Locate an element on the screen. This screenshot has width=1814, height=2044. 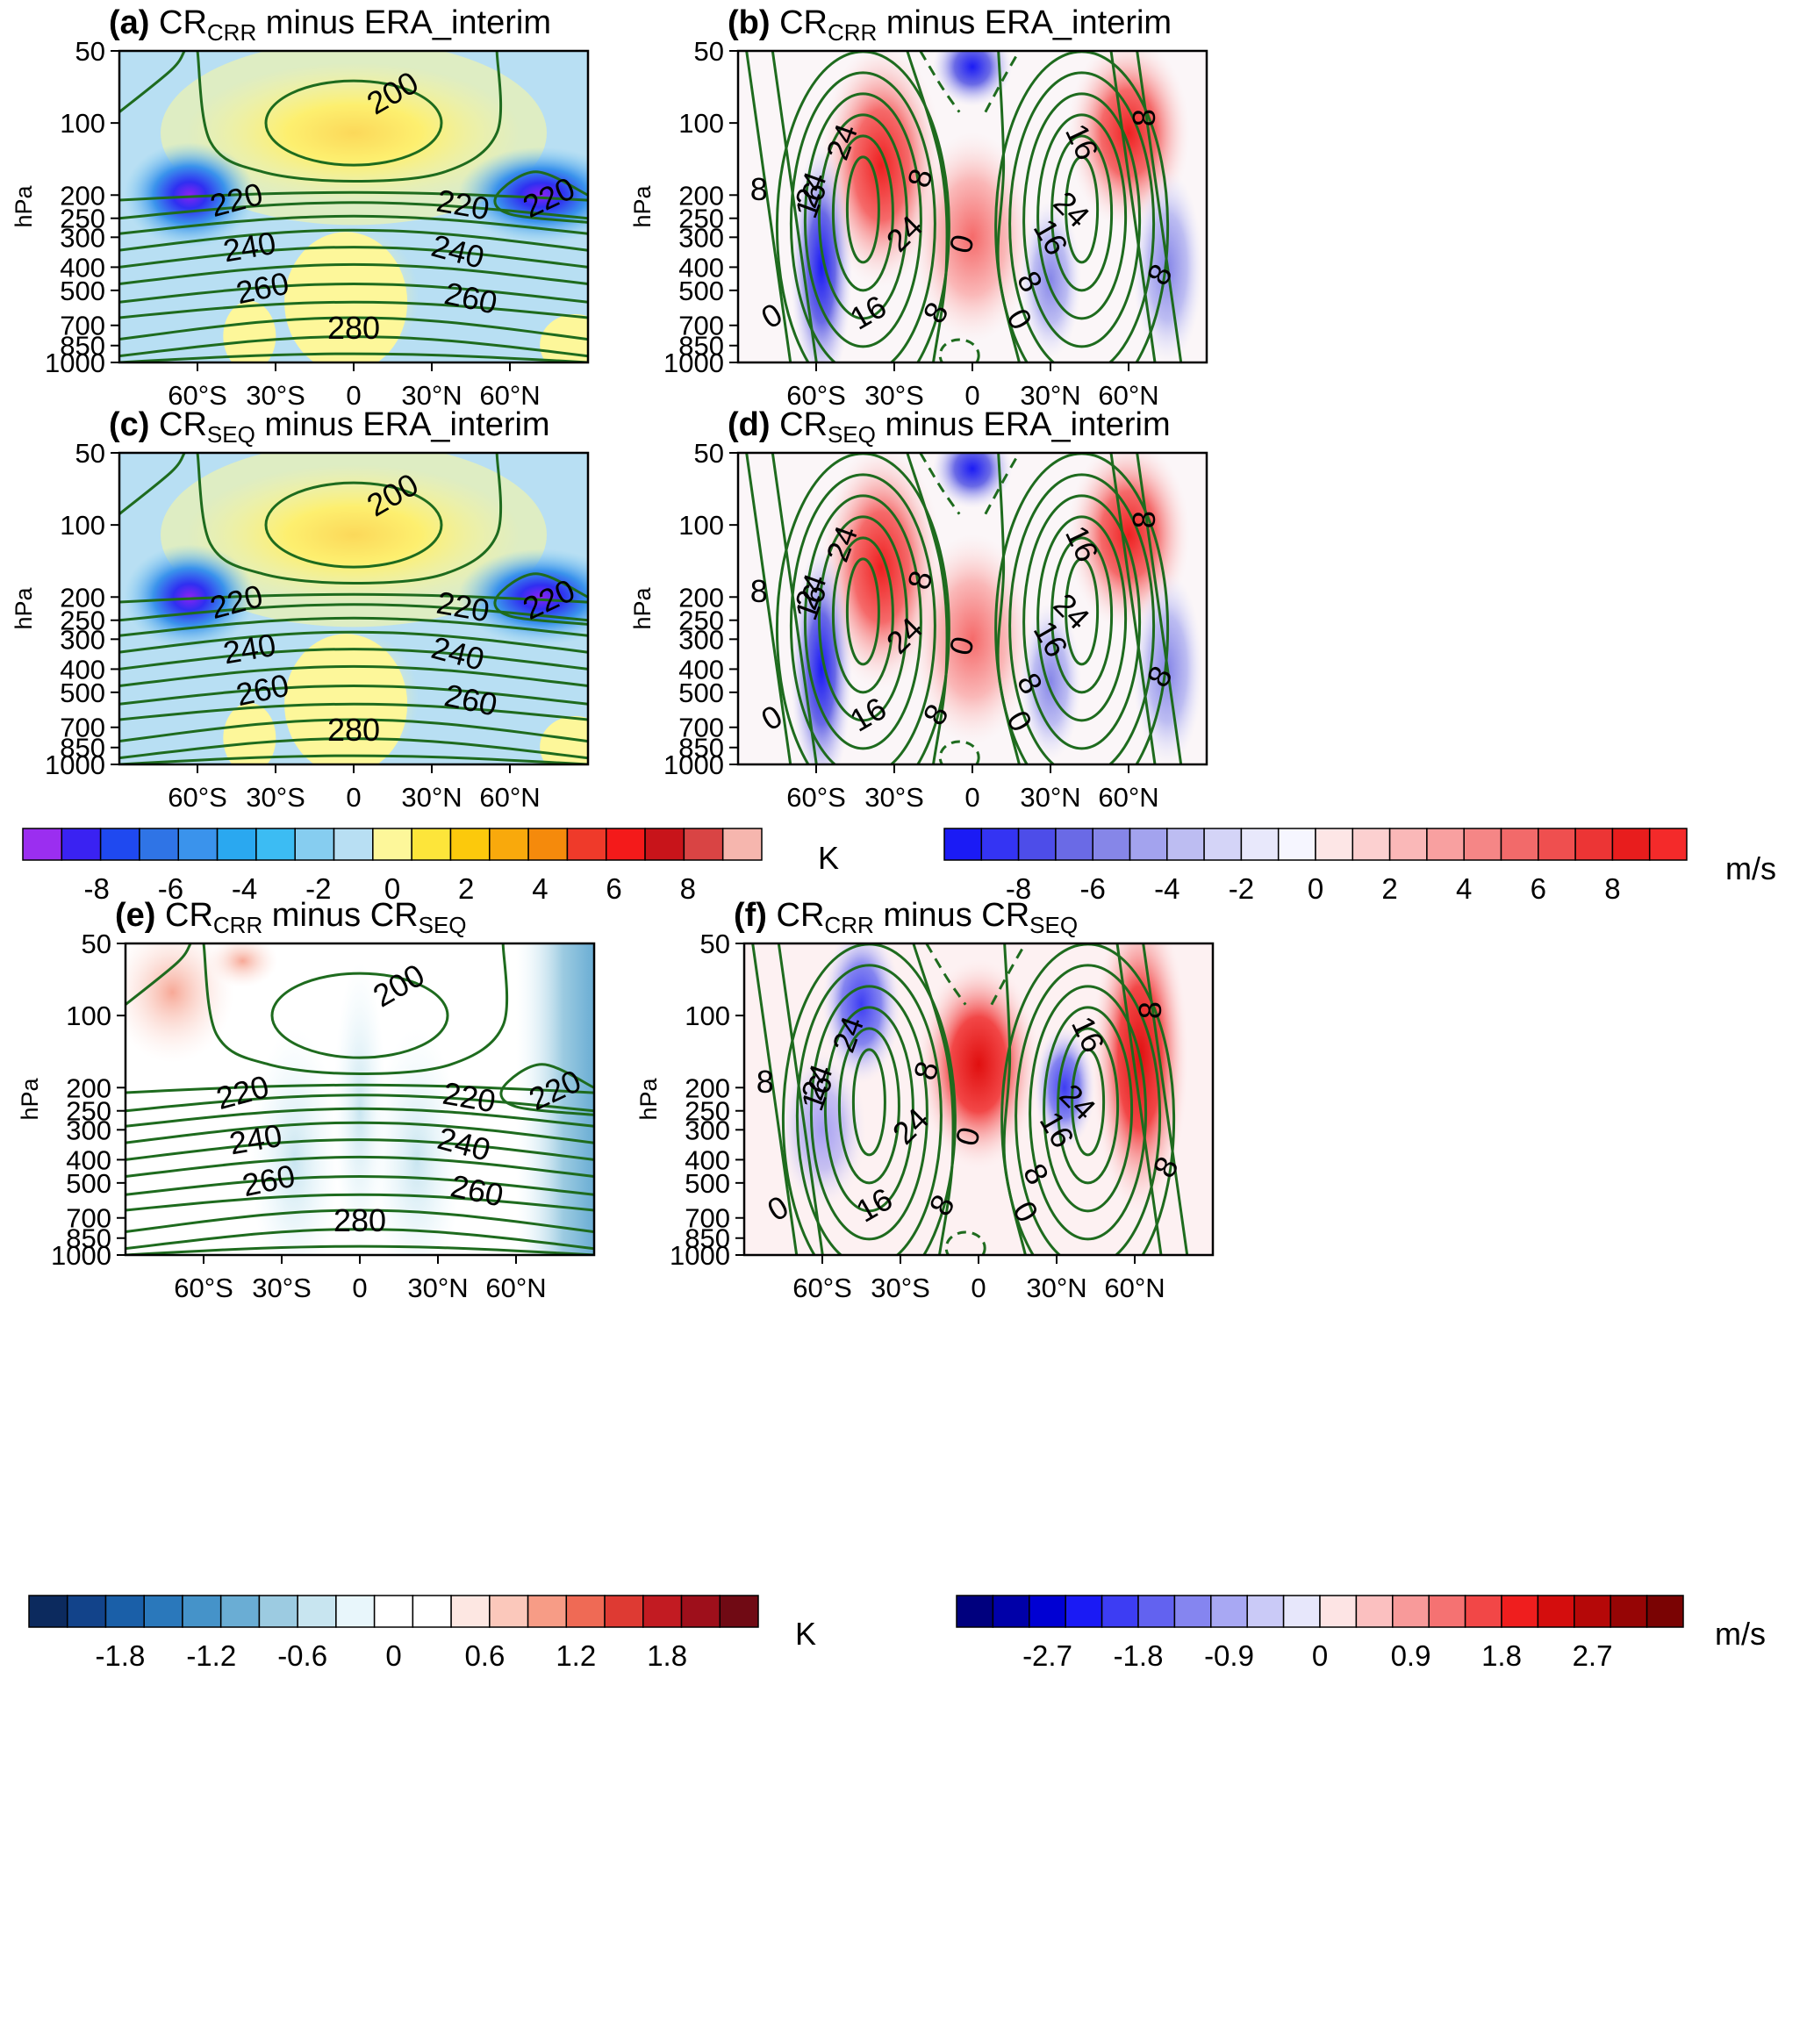
colorbar-label: -6 is located at coordinates (170, 889).